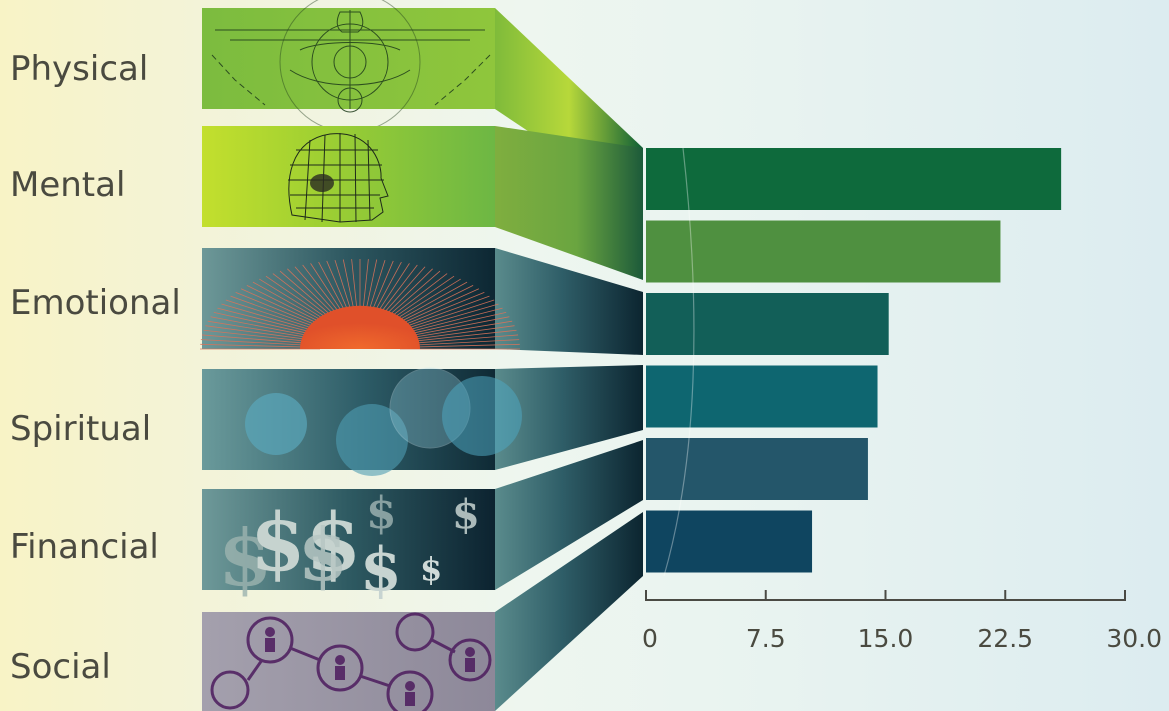 This screenshot has height=711, width=1169. Describe the element at coordinates (569, 203) in the screenshot. I see `connector-mental` at that location.